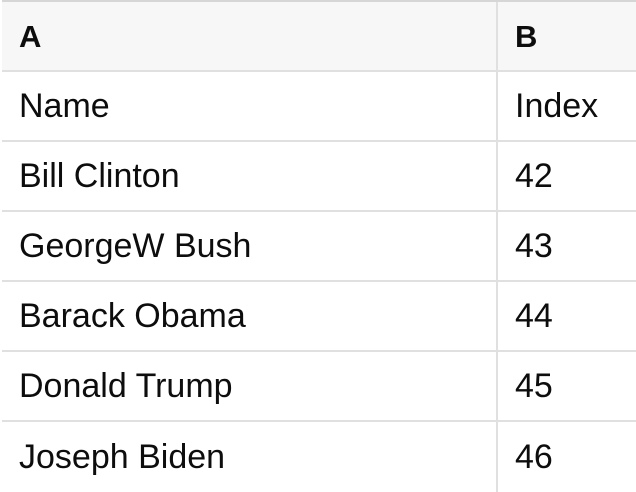 This screenshot has width=636, height=492. Describe the element at coordinates (566, 36) in the screenshot. I see `column-header-b: B` at that location.